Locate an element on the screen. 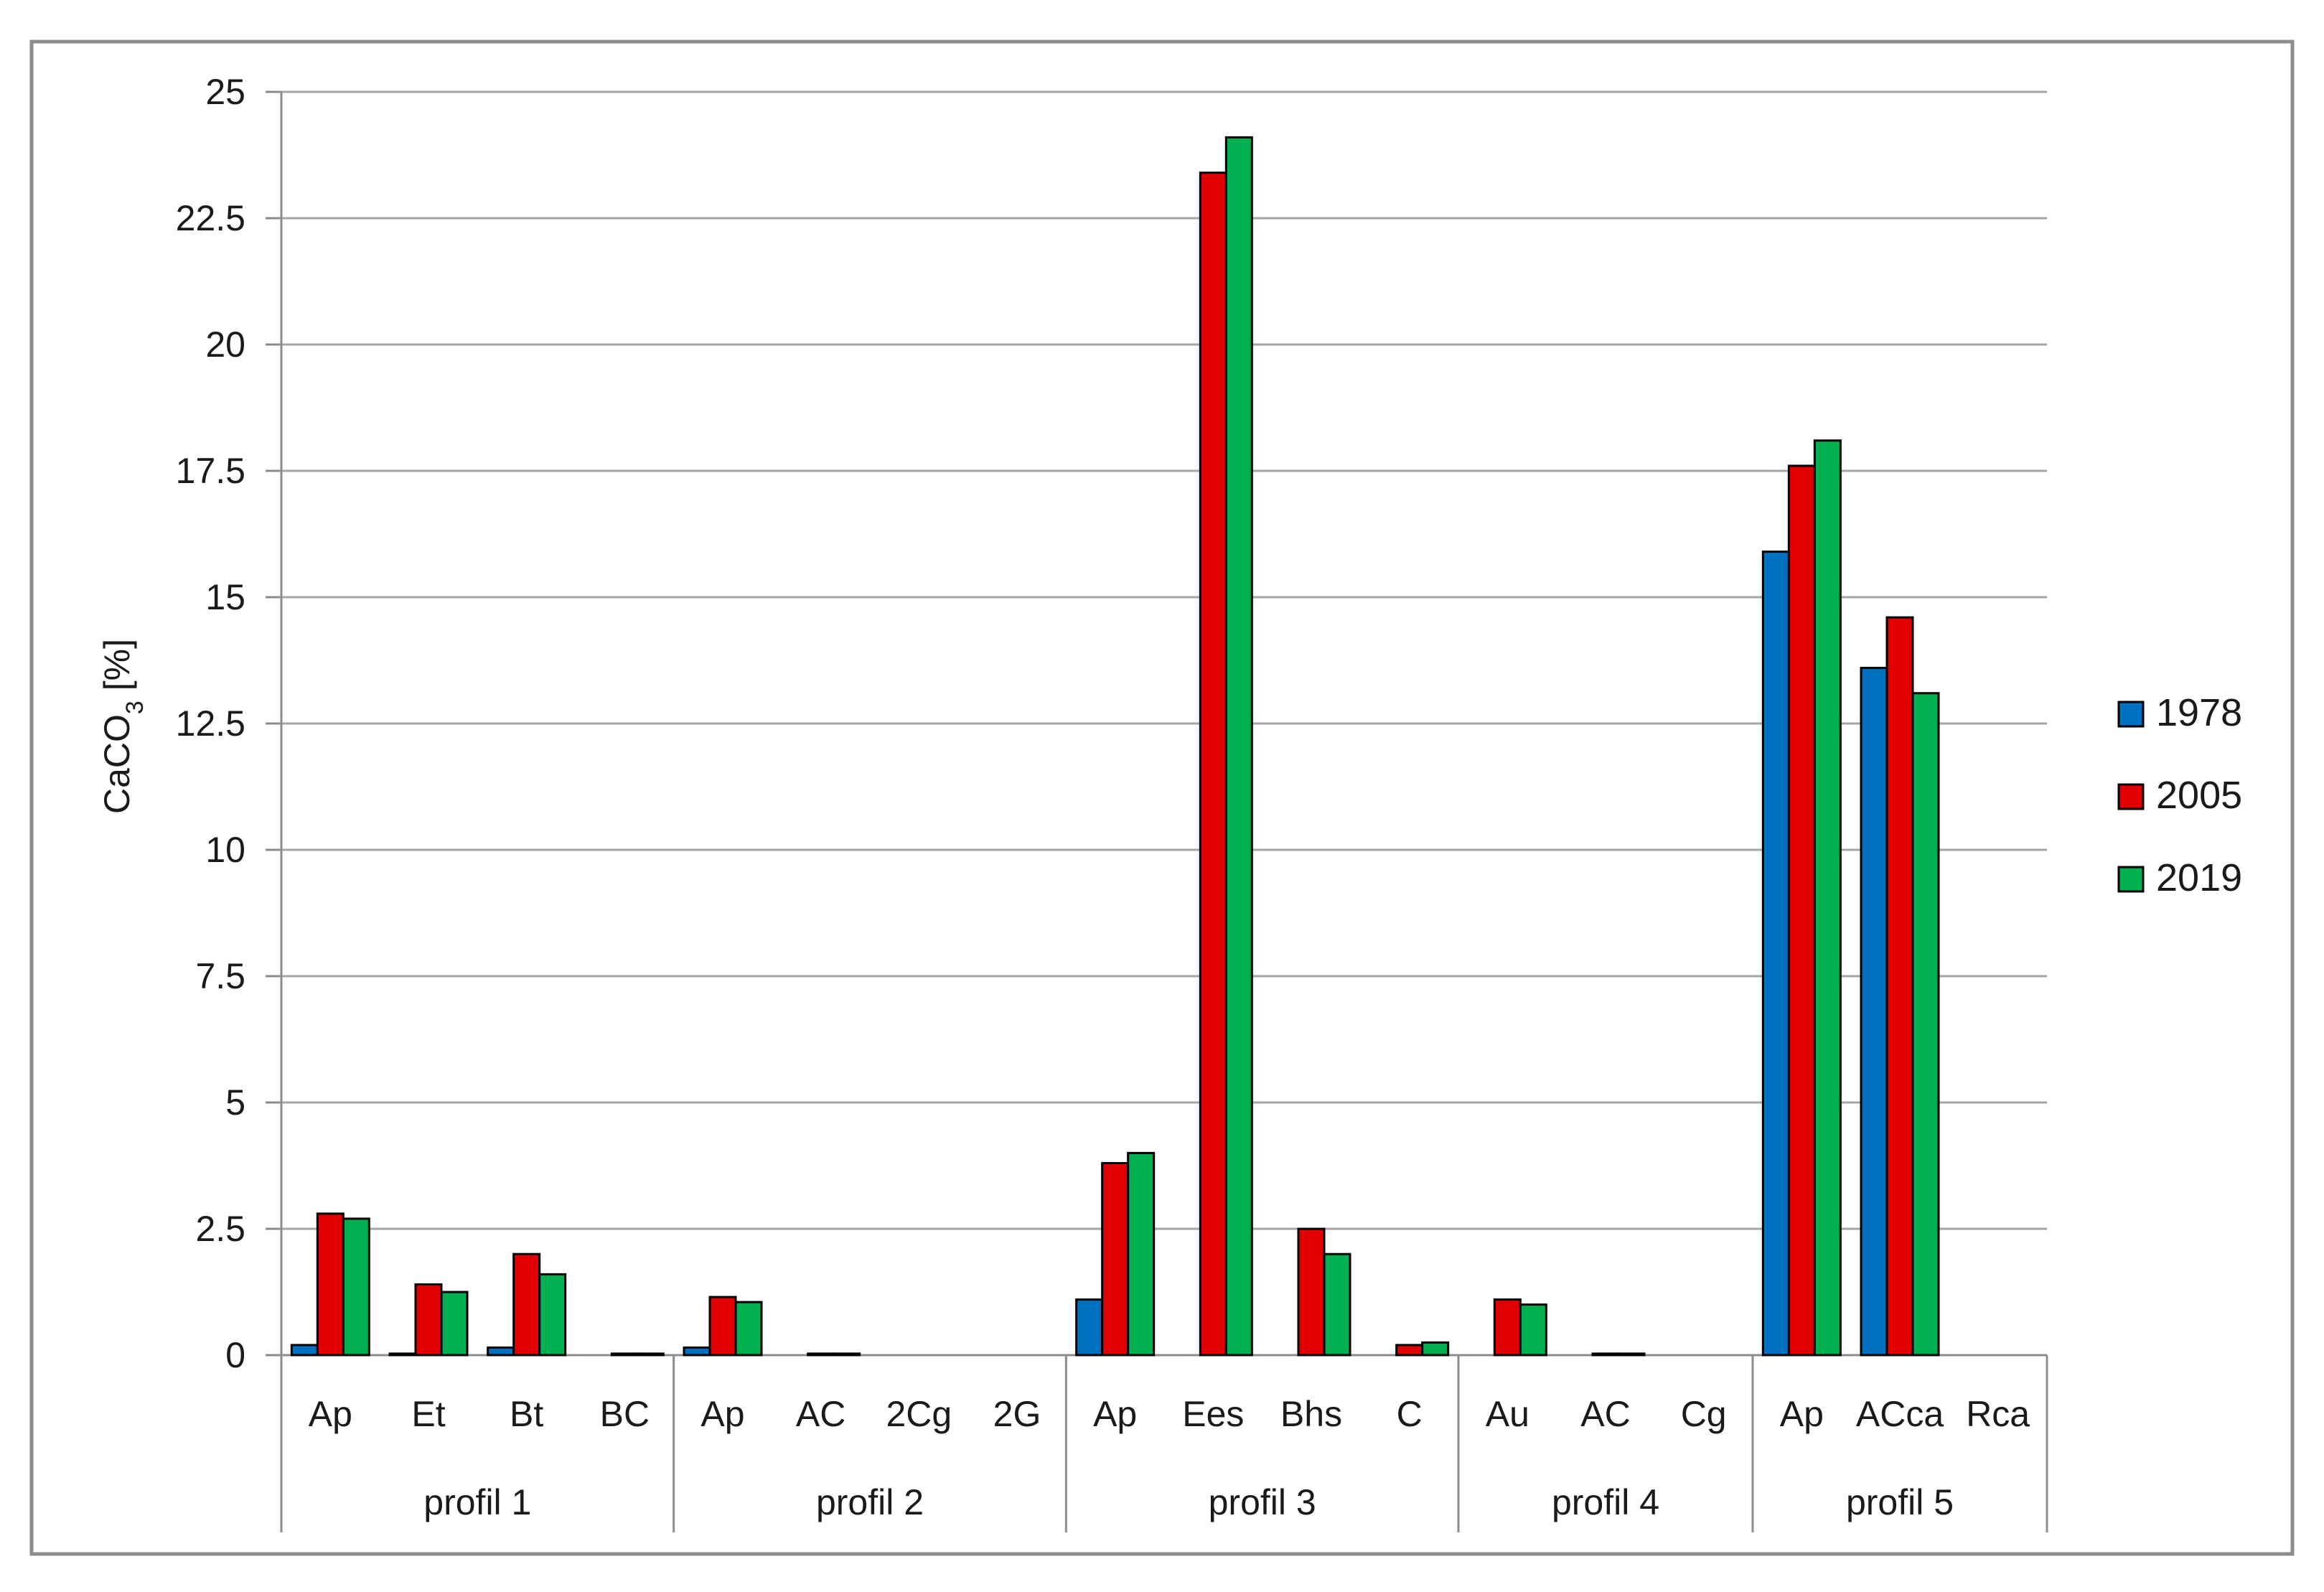 Image resolution: width=2324 pixels, height=1592 pixels. x-category-label: BC is located at coordinates (625, 1414).